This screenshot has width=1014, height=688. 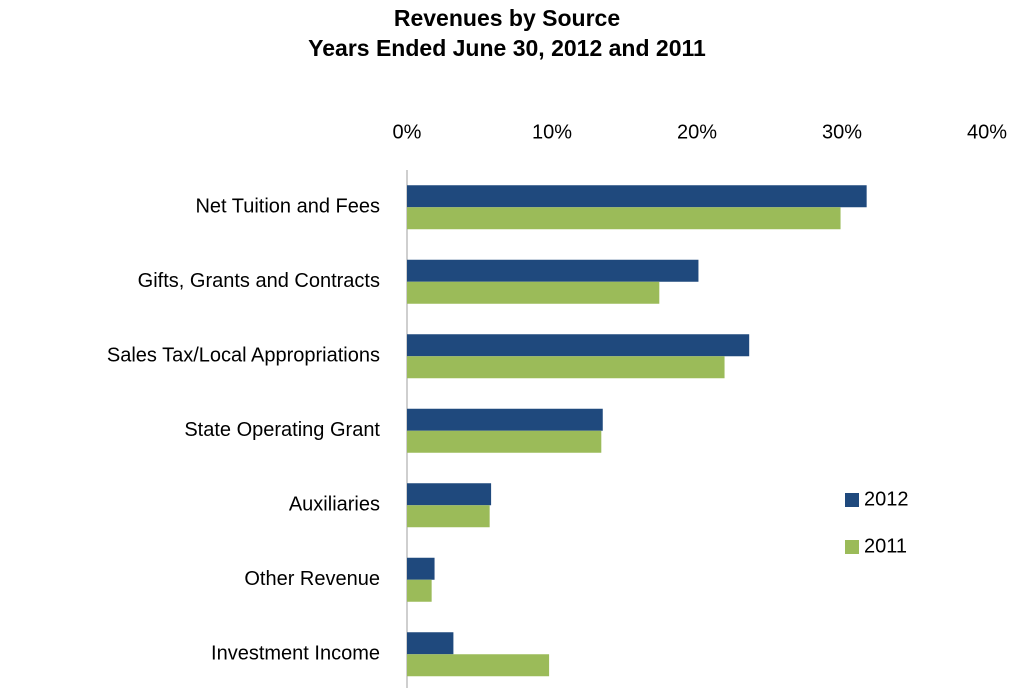 What do you see at coordinates (507, 18) in the screenshot?
I see `chart-title: Revenues by Source` at bounding box center [507, 18].